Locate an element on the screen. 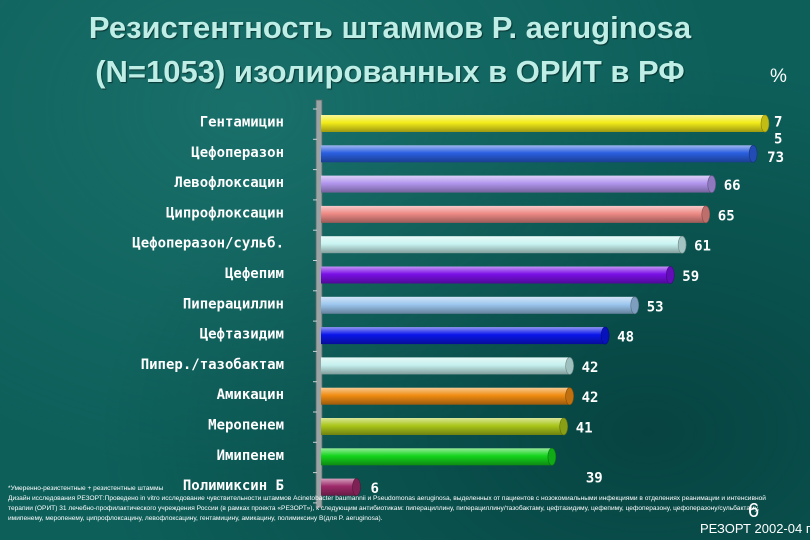  category-label-5: Цефоперазон/сульб. is located at coordinates (208, 244).